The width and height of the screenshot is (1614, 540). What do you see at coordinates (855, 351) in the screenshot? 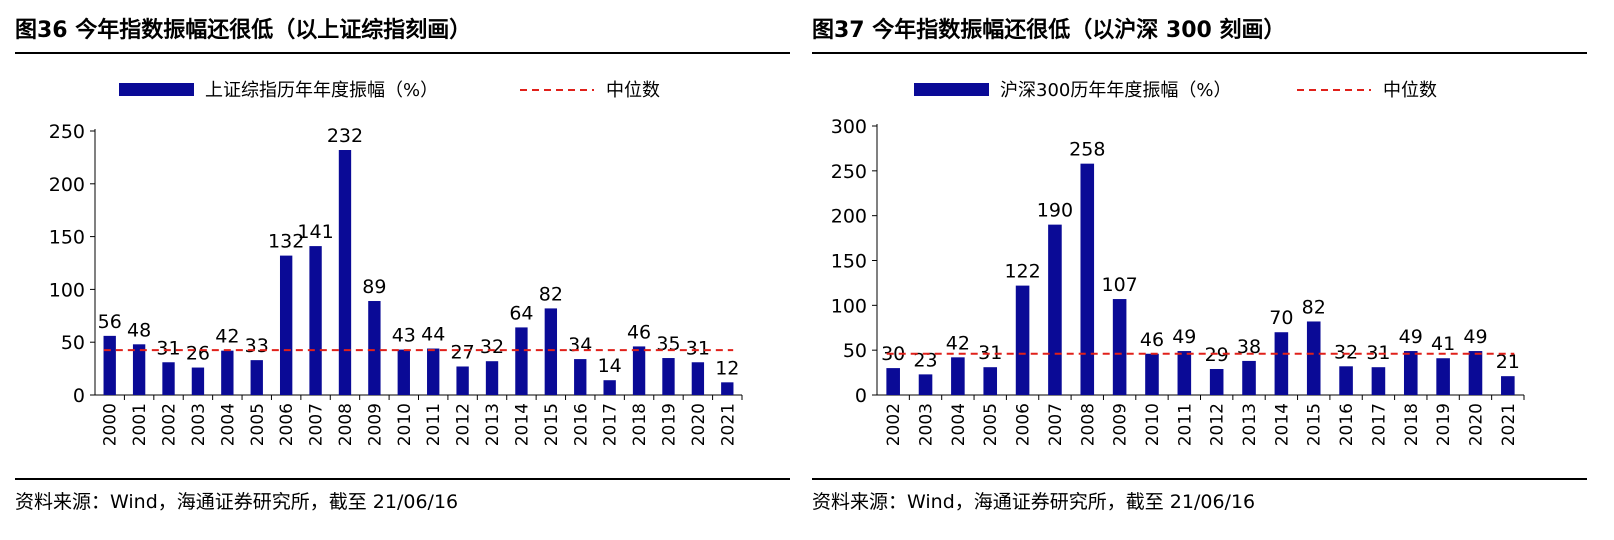
I see `y-tick-label: 50` at bounding box center [855, 351].